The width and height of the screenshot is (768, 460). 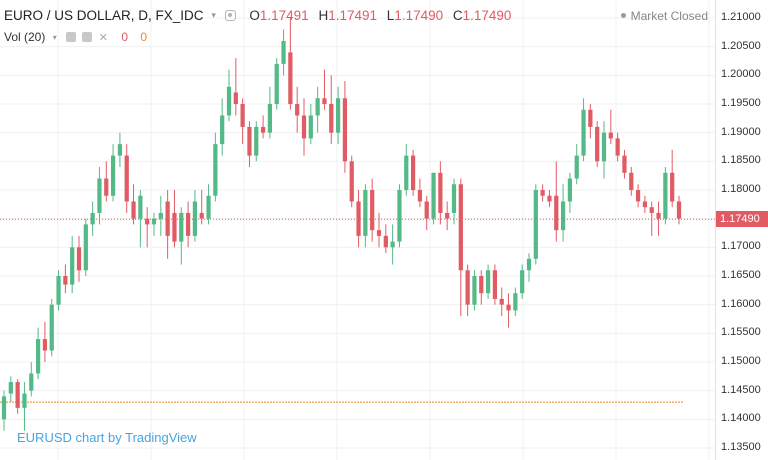 What do you see at coordinates (741, 332) in the screenshot?
I see `price-tick-label: 1.15500` at bounding box center [741, 332].